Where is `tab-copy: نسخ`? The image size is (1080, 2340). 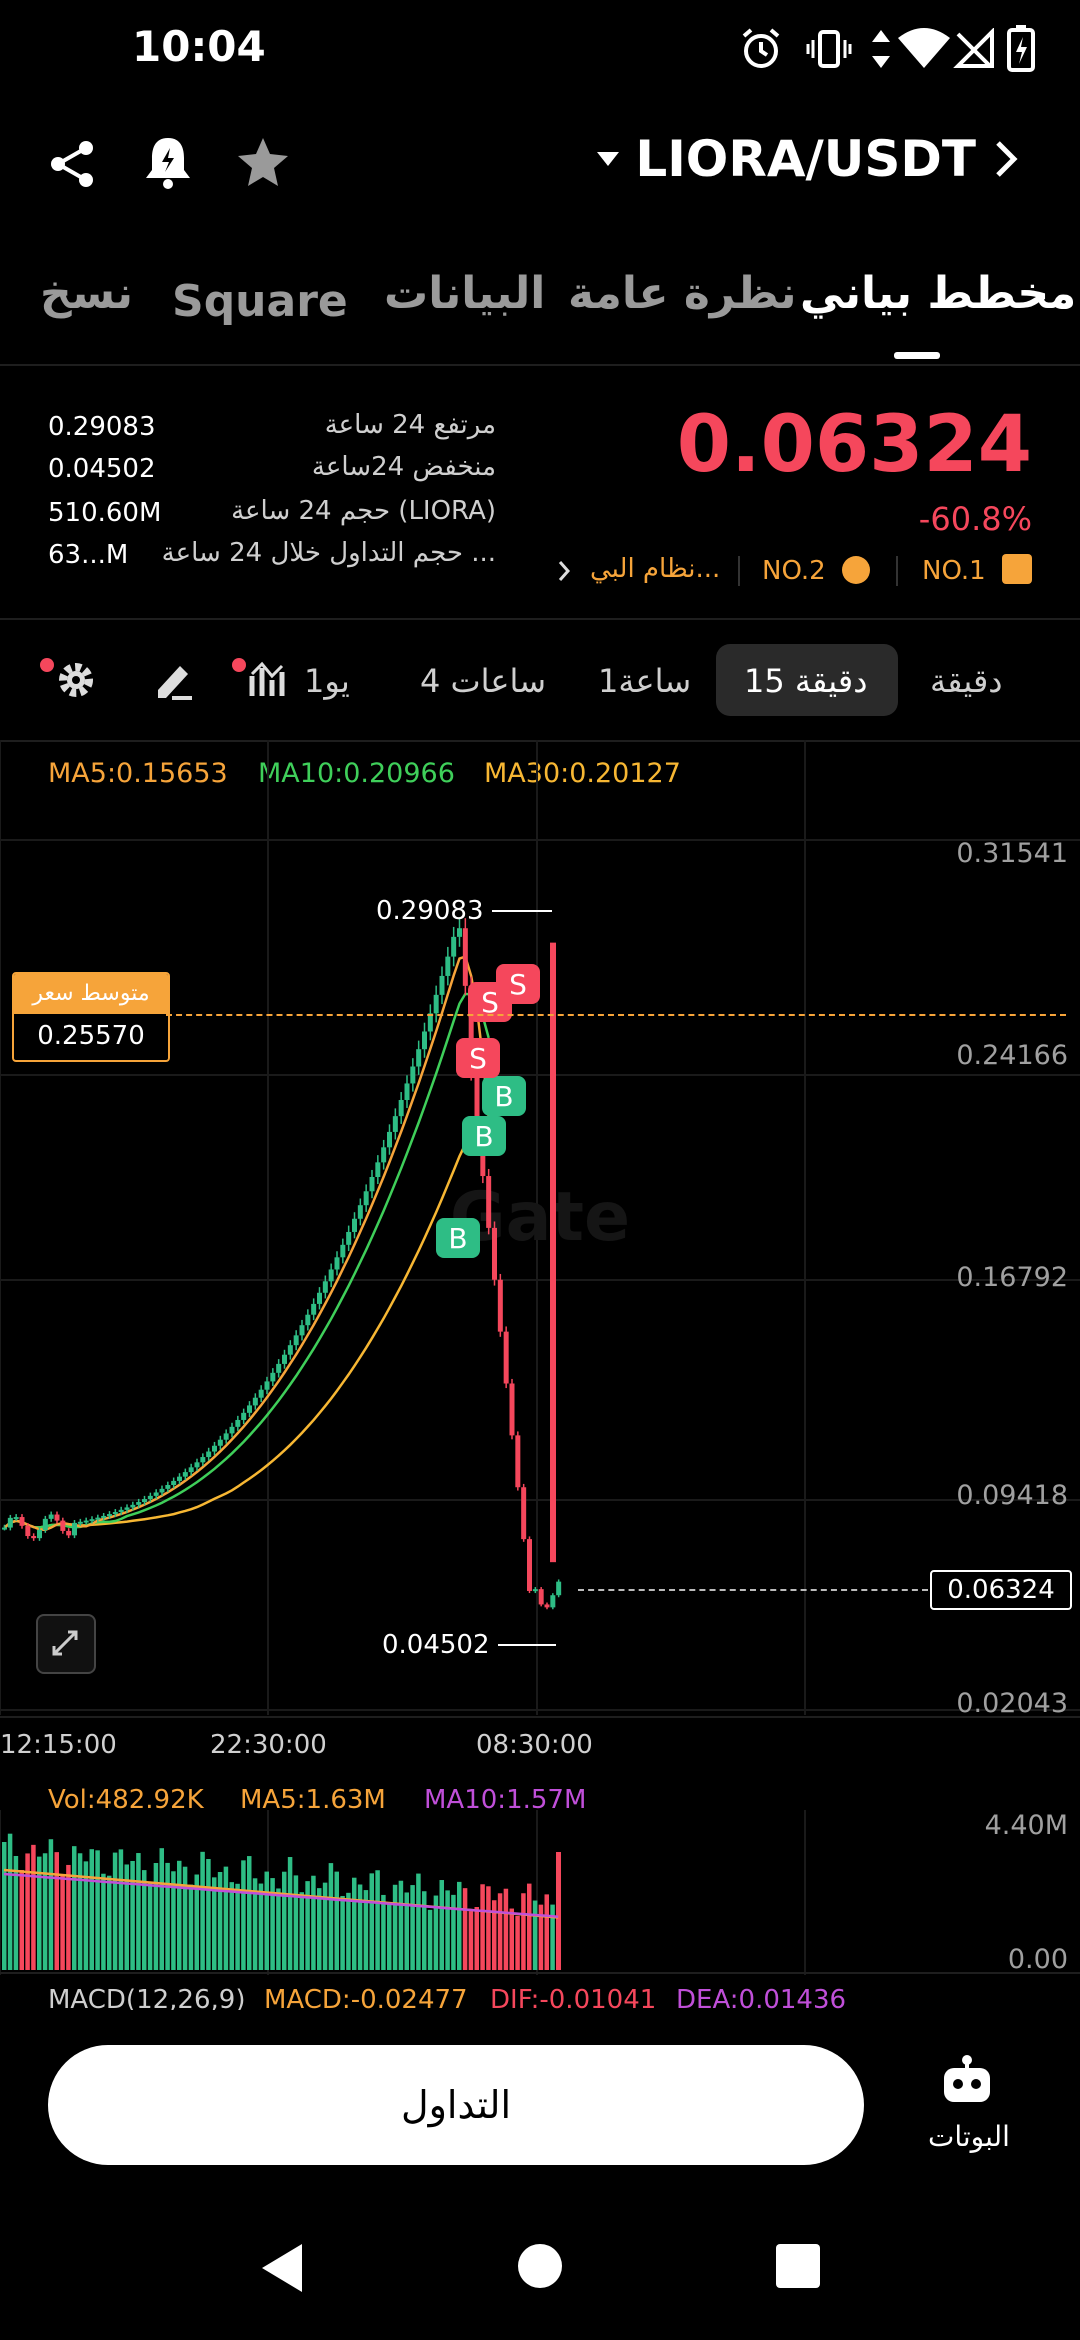
tab-copy: نسخ is located at coordinates (85, 293).